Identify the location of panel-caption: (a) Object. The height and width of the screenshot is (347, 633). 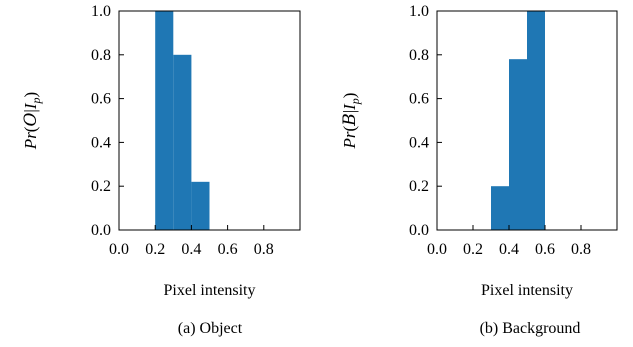
(210, 328).